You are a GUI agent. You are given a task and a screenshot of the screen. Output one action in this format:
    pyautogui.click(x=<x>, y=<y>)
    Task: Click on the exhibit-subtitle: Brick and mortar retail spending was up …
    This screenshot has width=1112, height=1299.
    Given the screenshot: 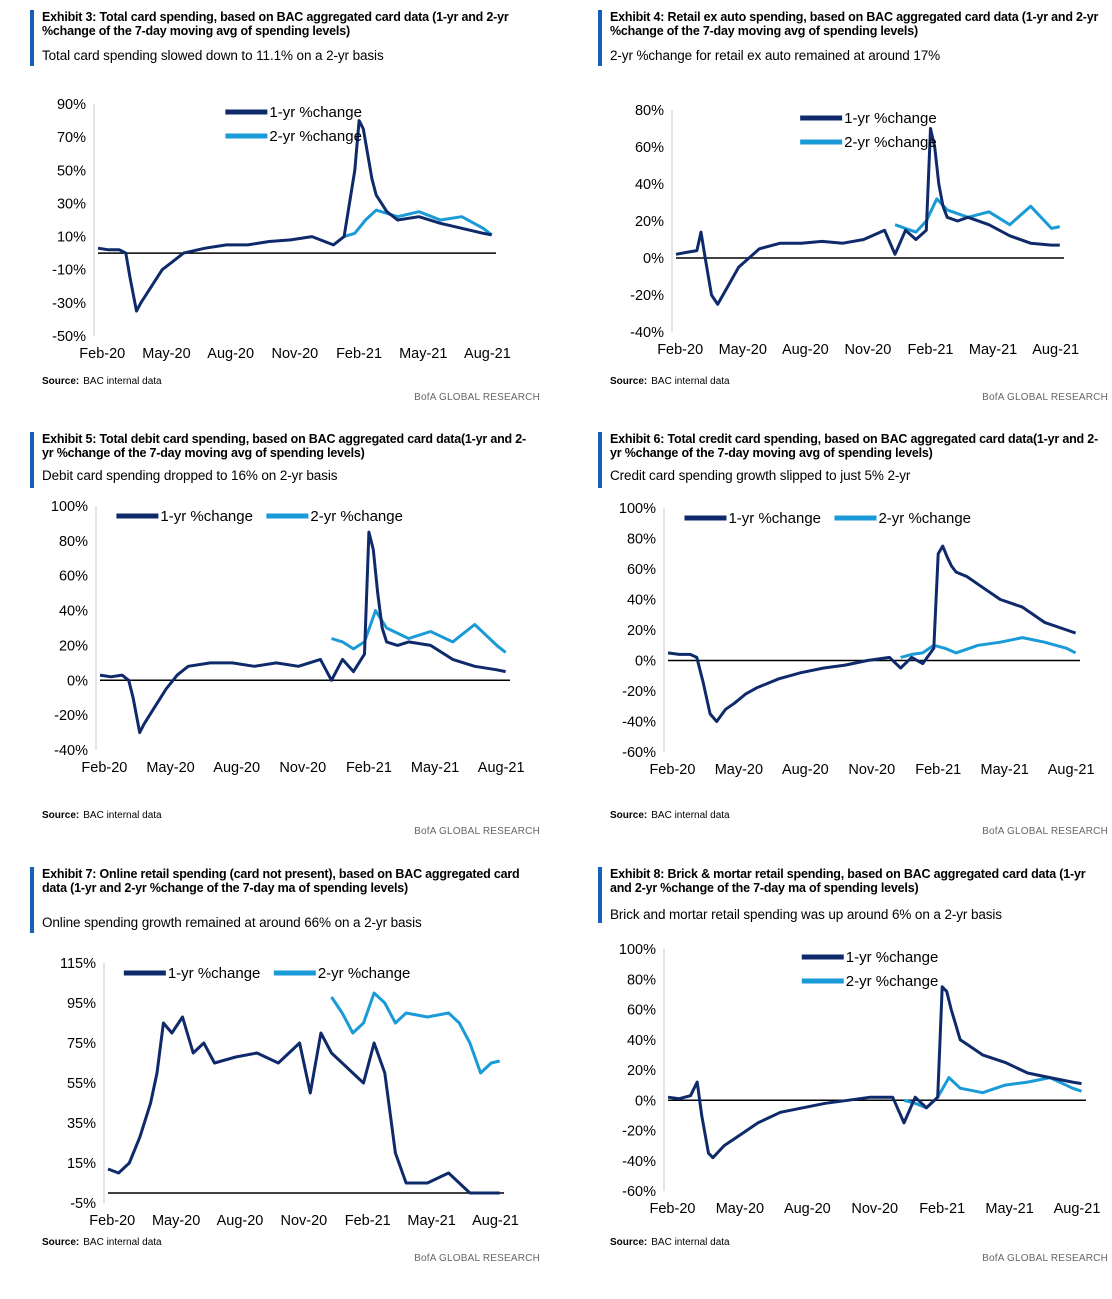 What is the action you would take?
    pyautogui.click(x=806, y=914)
    